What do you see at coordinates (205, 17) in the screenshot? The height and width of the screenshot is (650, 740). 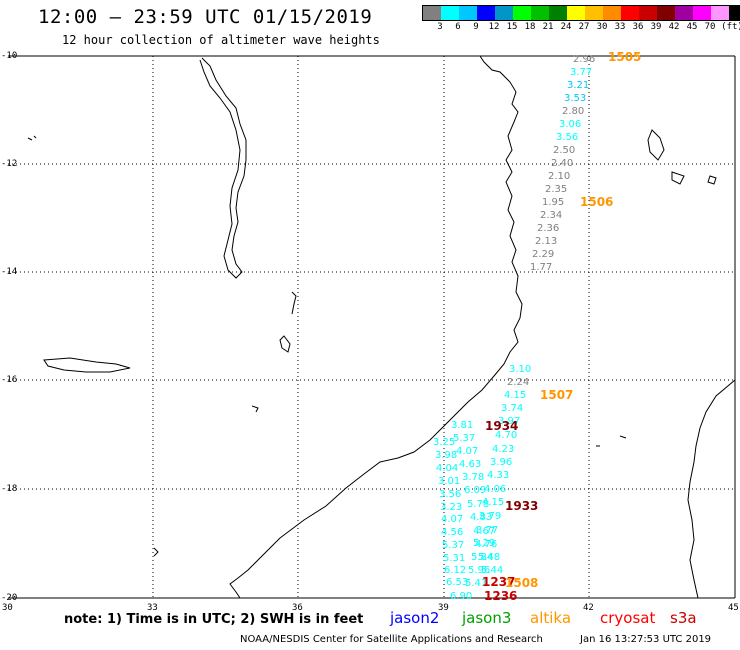 I see `chart-title: 12:00 — 23:59 UTC 01/15/2019` at bounding box center [205, 17].